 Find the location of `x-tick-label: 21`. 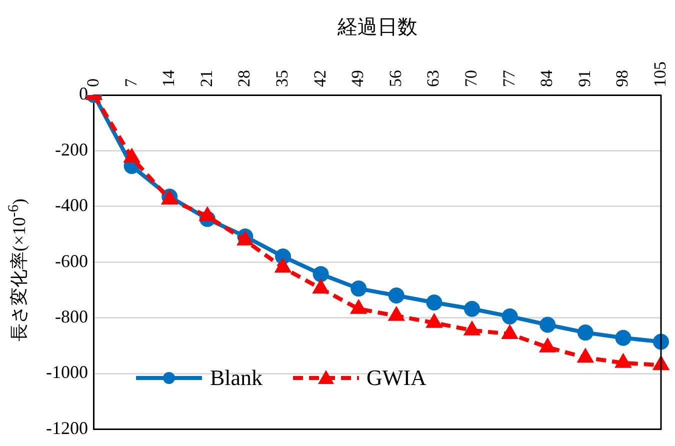

x-tick-label: 21 is located at coordinates (206, 78).